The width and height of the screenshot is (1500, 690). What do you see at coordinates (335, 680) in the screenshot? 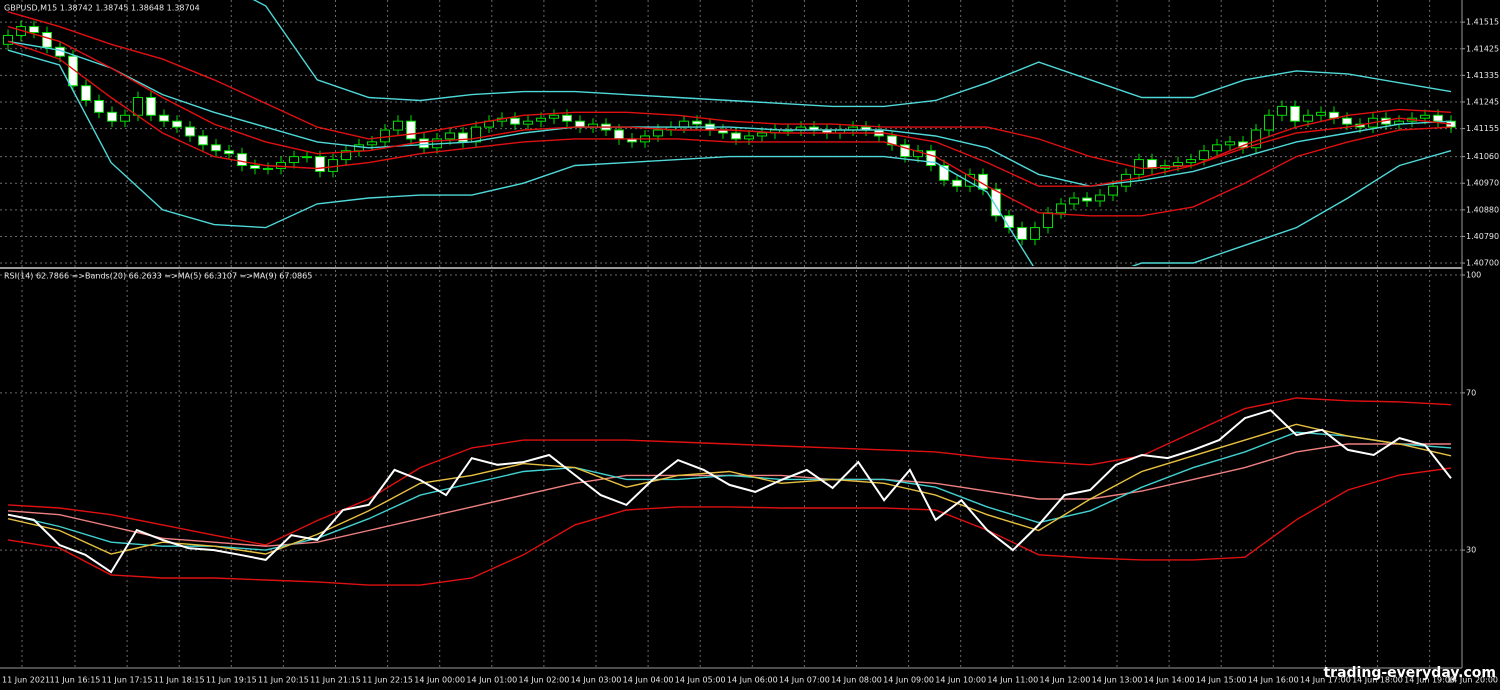
I see `x-tick-label: 11 Jun 21:15` at bounding box center [335, 680].